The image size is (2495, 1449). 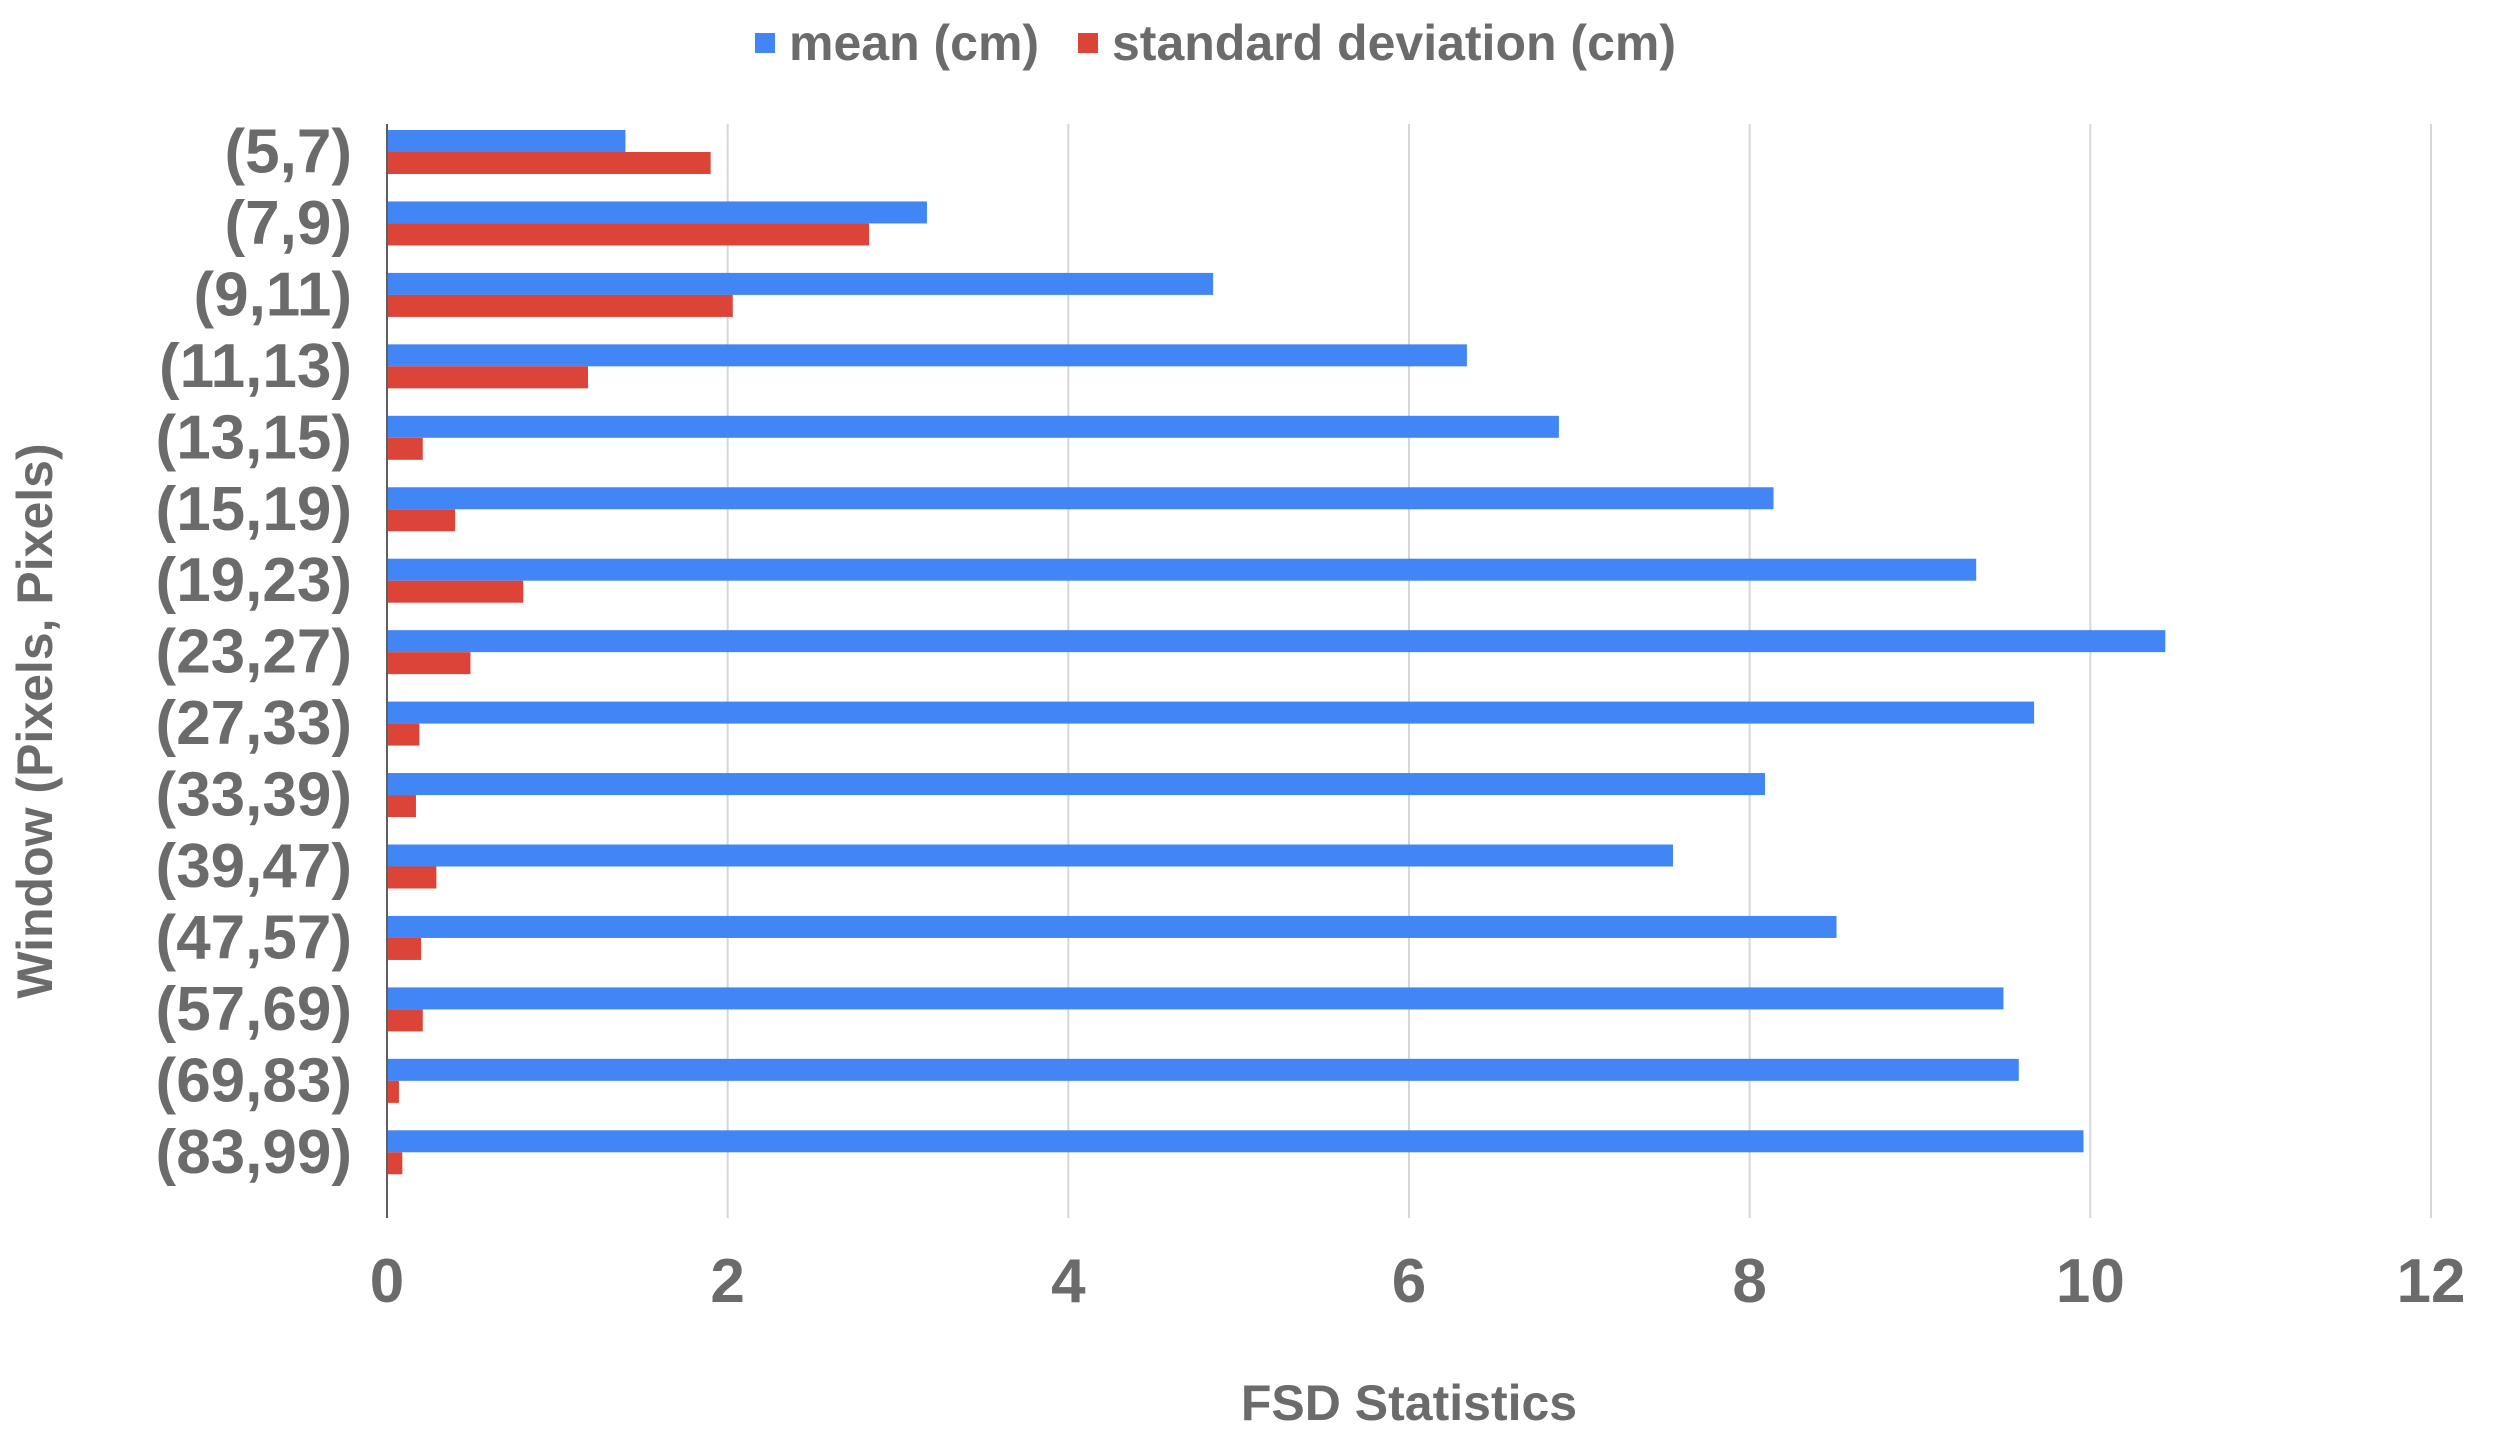 I want to click on y-tick-label-3: (11,13), so click(x=255, y=366).